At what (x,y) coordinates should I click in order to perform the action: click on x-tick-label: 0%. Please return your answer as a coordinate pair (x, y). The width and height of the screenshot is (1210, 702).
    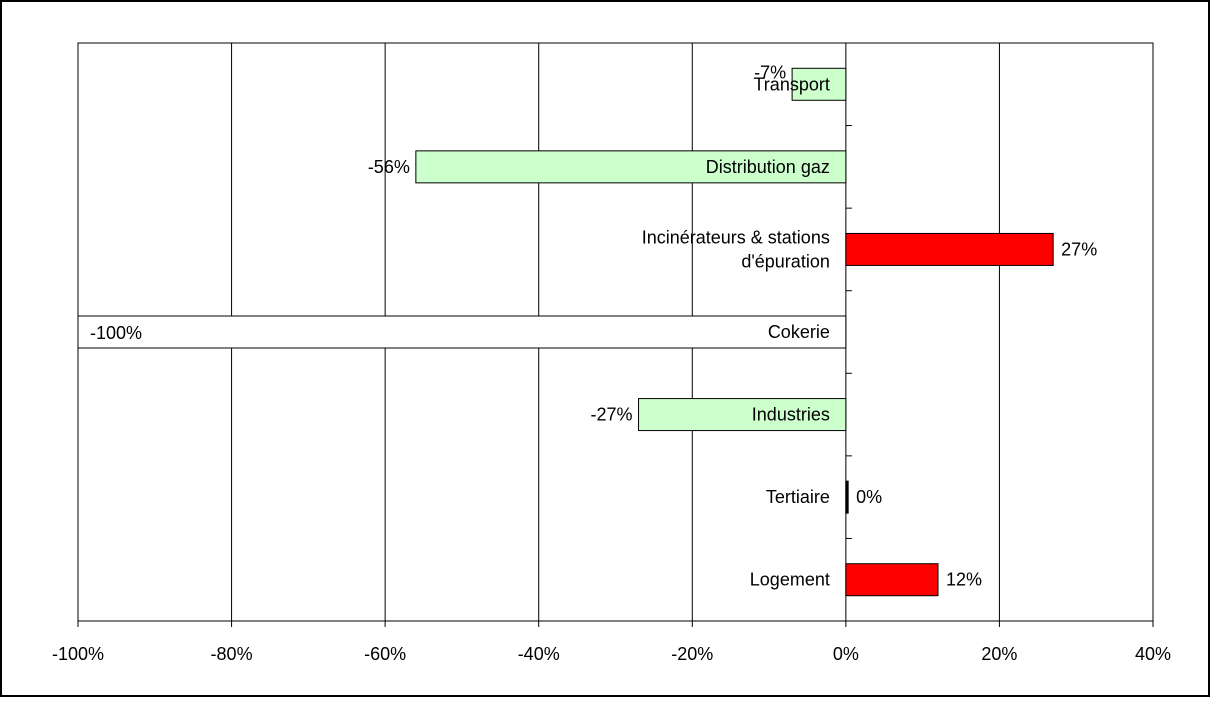
    Looking at the image, I should click on (846, 654).